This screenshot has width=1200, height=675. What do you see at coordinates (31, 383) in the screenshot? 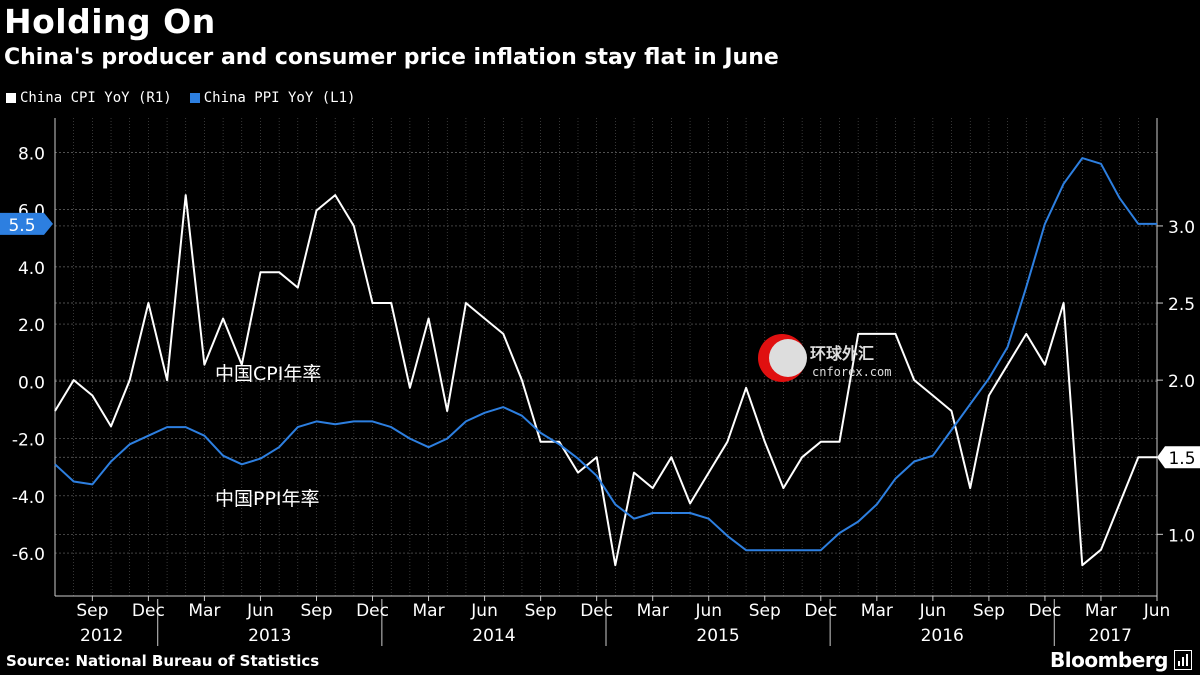
I see `left-tick-label: 0.0` at bounding box center [31, 383].